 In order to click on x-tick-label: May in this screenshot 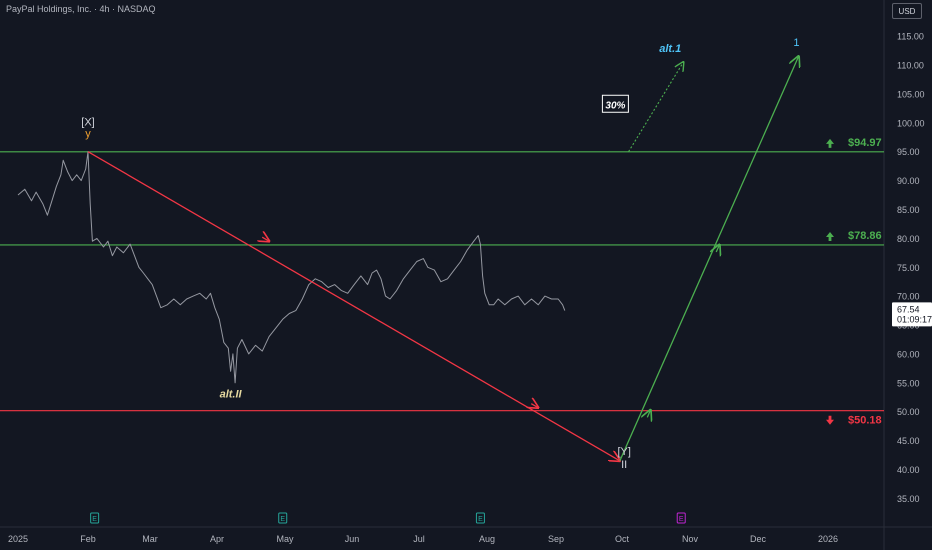, I will do `click(285, 539)`.